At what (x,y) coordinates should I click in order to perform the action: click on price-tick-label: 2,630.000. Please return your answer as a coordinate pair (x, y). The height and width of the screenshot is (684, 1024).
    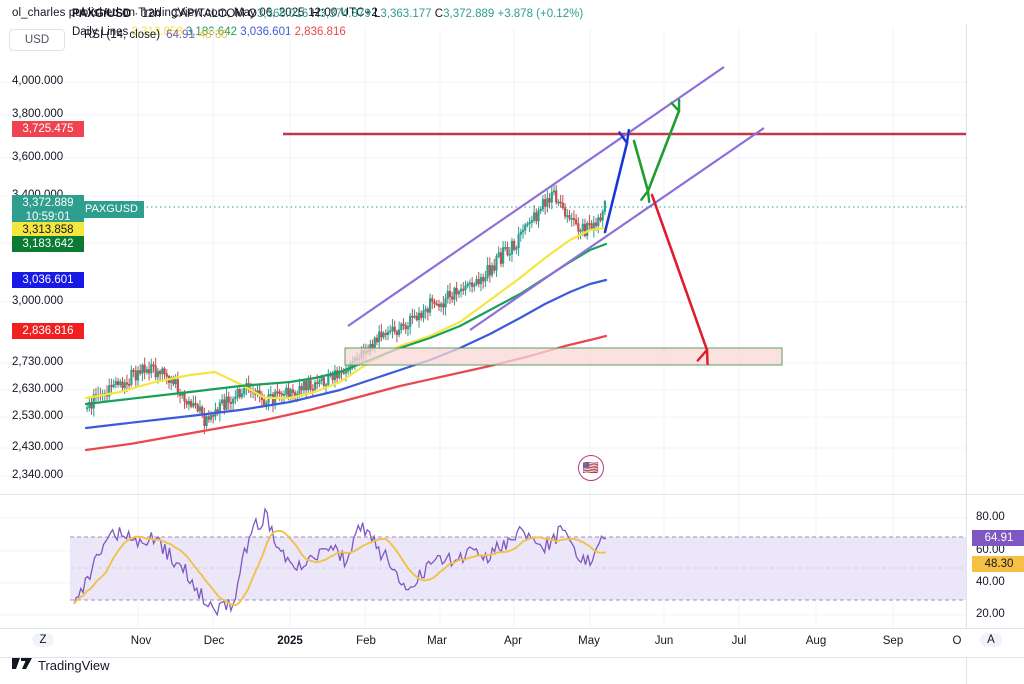
    Looking at the image, I should click on (38, 389).